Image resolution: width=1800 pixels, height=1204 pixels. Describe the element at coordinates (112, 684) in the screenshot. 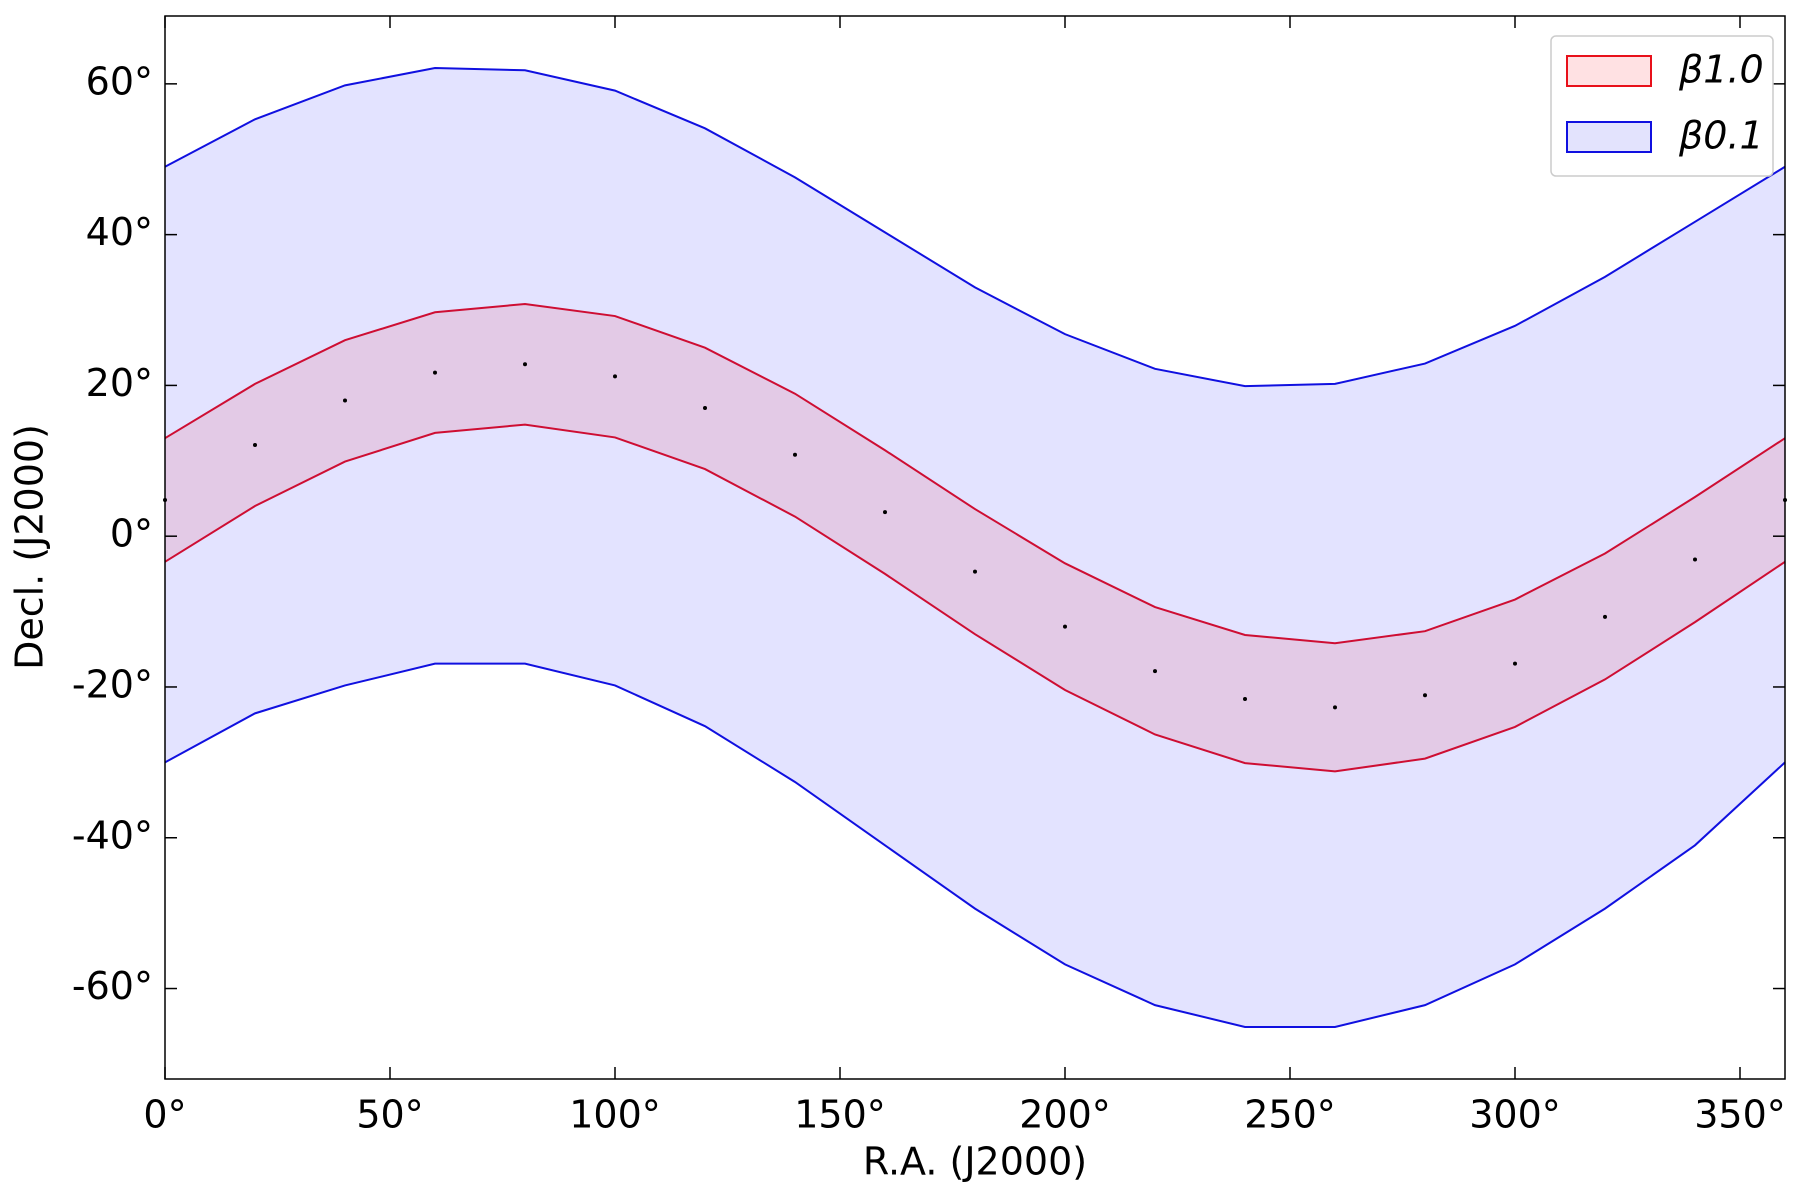

I see `y-tick-label: -20°` at that location.